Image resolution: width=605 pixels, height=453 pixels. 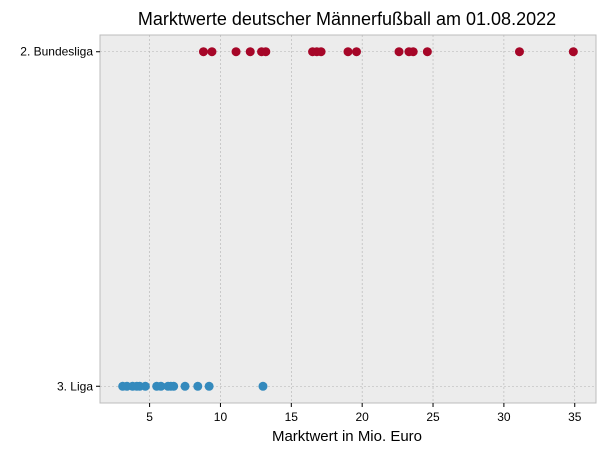 What do you see at coordinates (347, 436) in the screenshot?
I see `x-axis-label: Marktwert in Mio. Euro` at bounding box center [347, 436].